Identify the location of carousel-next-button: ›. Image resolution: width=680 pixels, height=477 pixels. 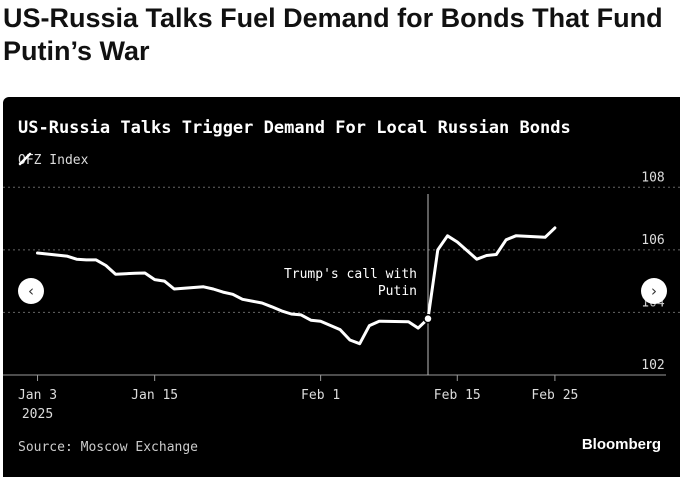
(654, 291).